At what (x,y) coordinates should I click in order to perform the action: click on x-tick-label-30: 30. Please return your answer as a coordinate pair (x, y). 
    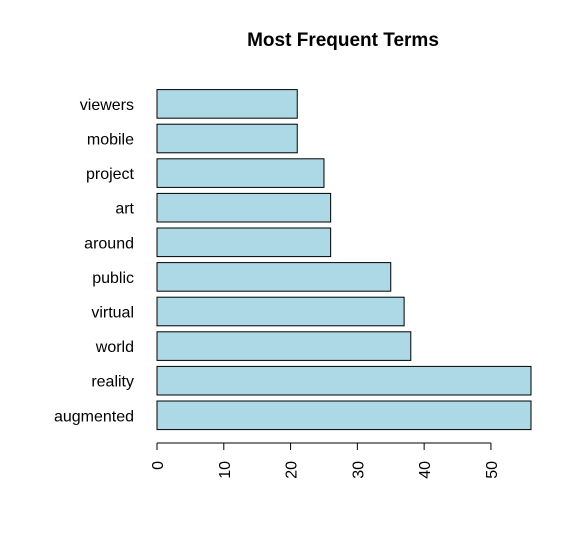
    Looking at the image, I should click on (358, 470).